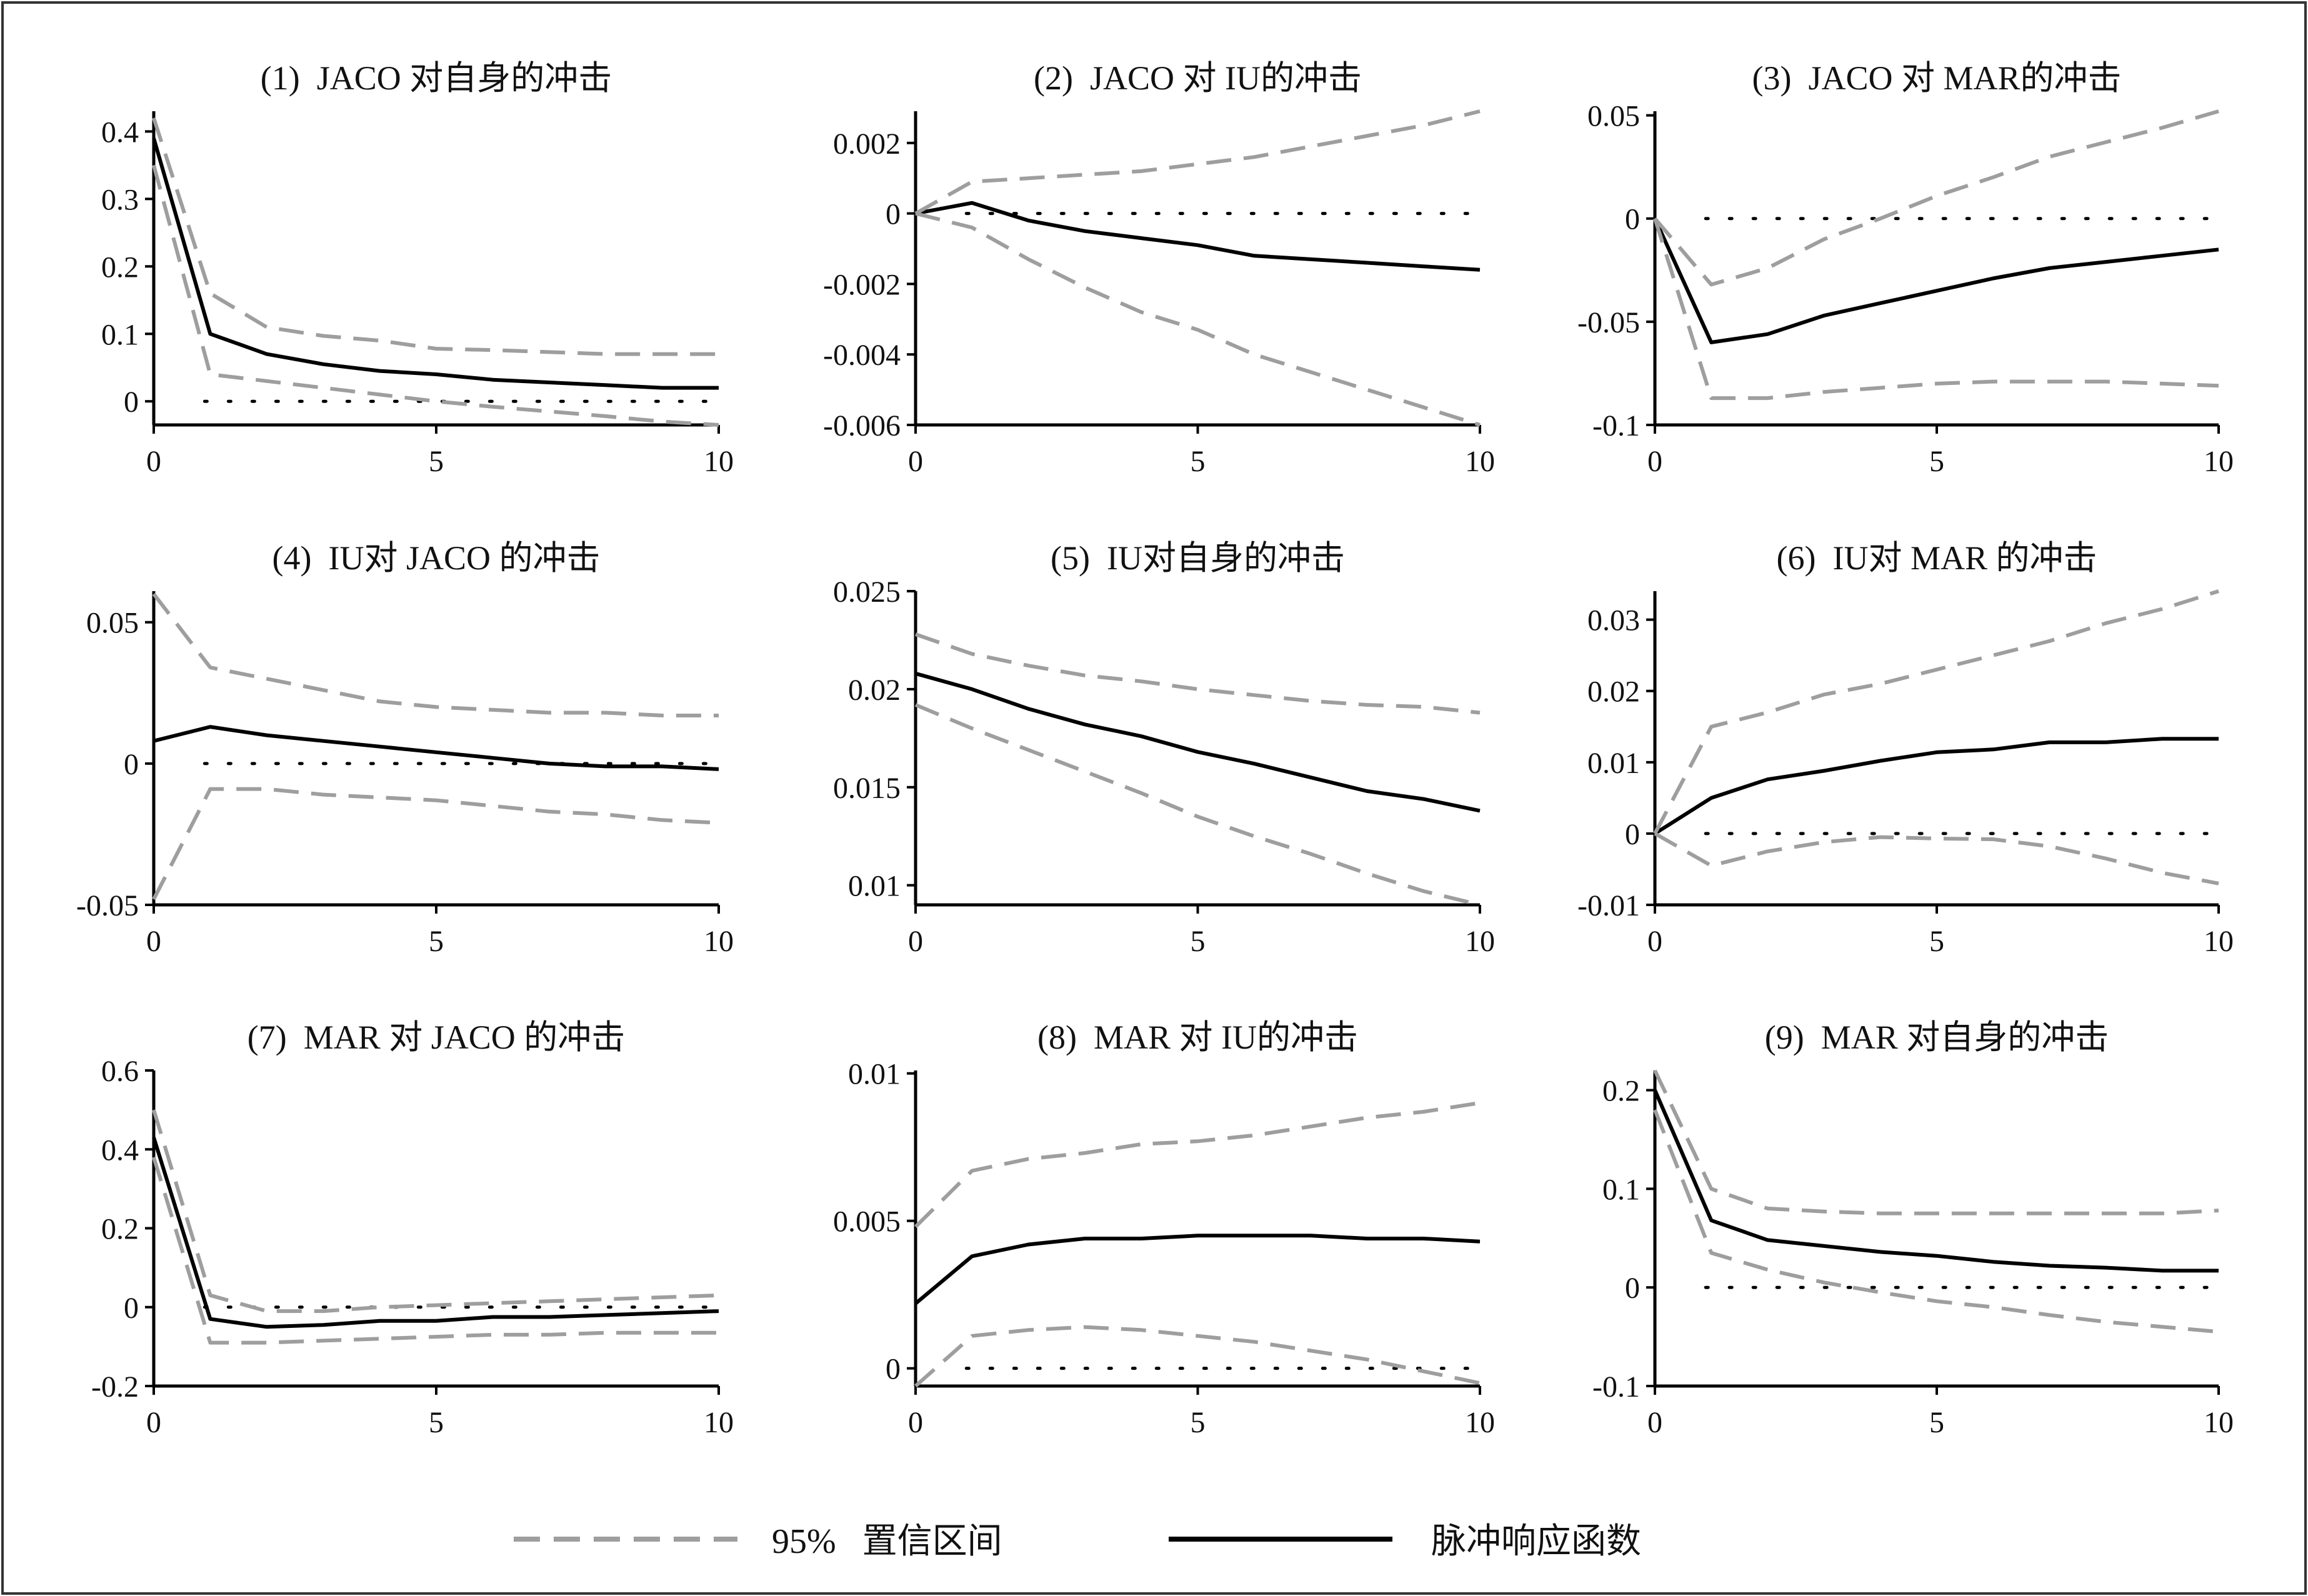 This screenshot has height=1596, width=2308. I want to click on y-tick-label: 0.01, so click(1614, 764).